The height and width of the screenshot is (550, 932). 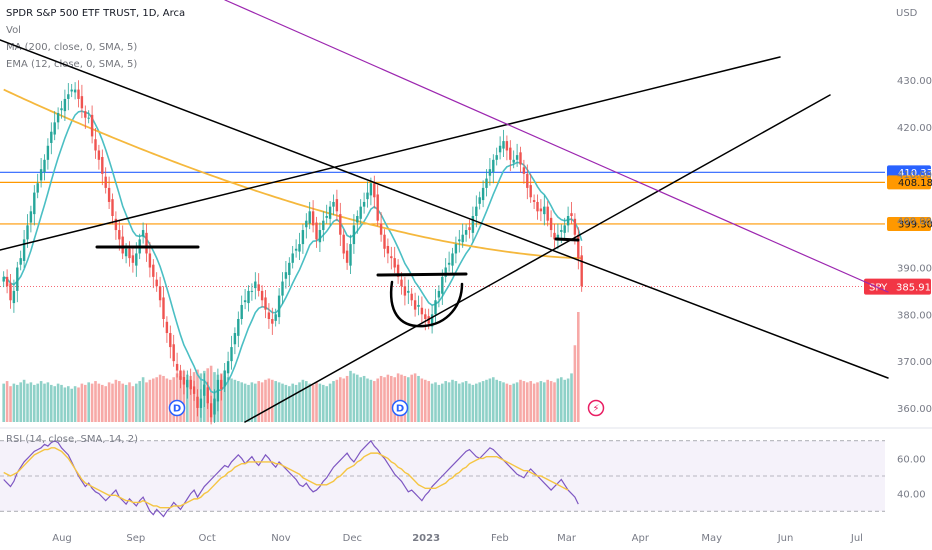 What do you see at coordinates (426, 304) in the screenshot?
I see `cup-pattern-drawing` at bounding box center [426, 304].